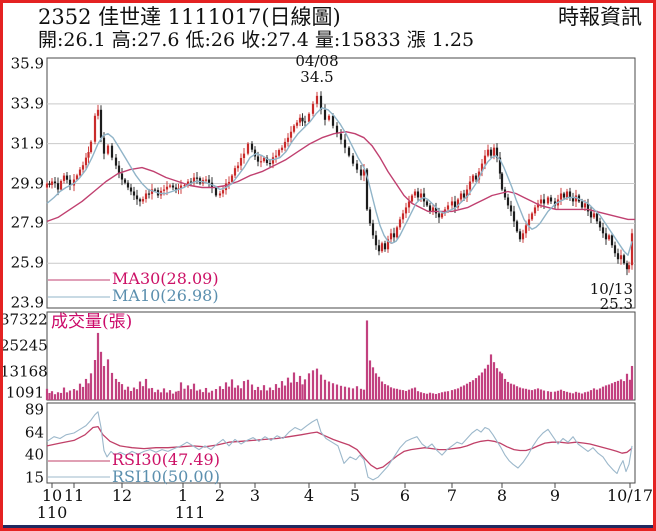 This screenshot has height=531, width=656. Describe the element at coordinates (166, 476) in the screenshot. I see `legend-rsi10: RSI10(50.00)` at that location.